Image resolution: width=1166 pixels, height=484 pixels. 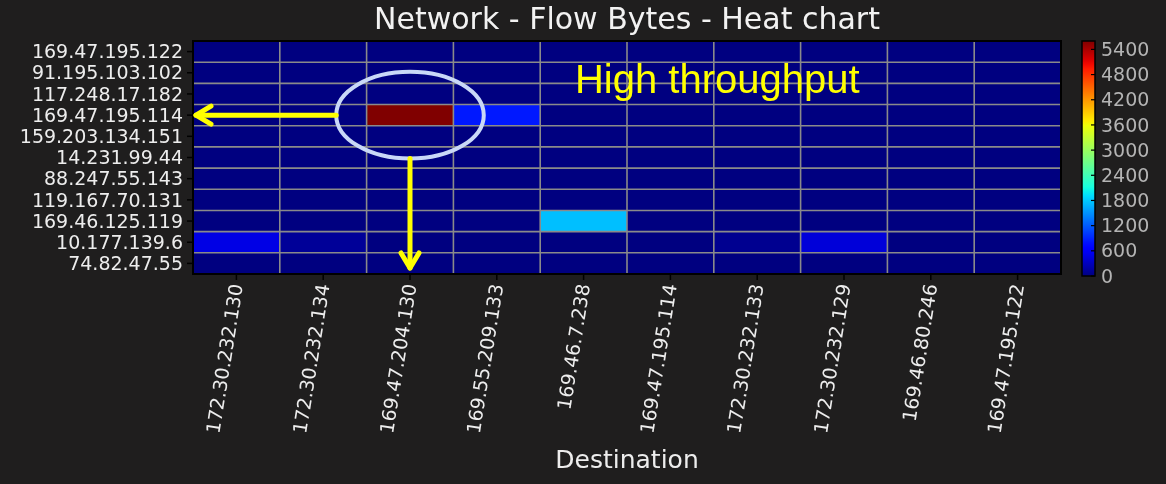 What do you see at coordinates (627, 459) in the screenshot?
I see `x-axis-title: Destination` at bounding box center [627, 459].